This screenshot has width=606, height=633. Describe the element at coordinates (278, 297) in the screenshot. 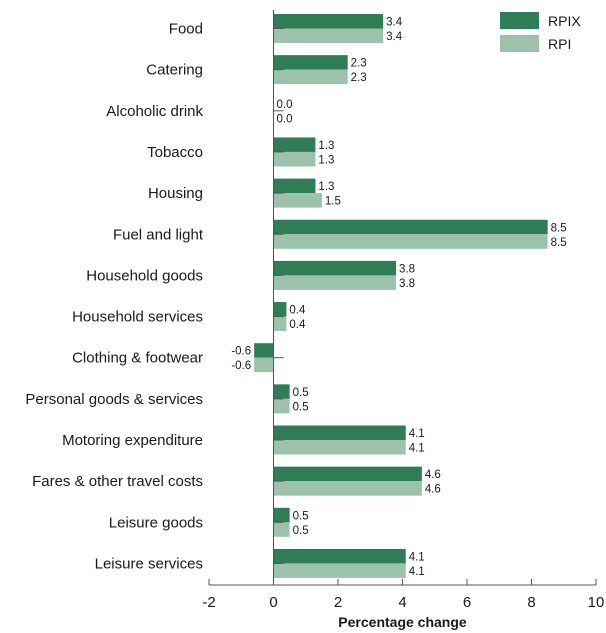

I see `zero-axis-layer` at that location.